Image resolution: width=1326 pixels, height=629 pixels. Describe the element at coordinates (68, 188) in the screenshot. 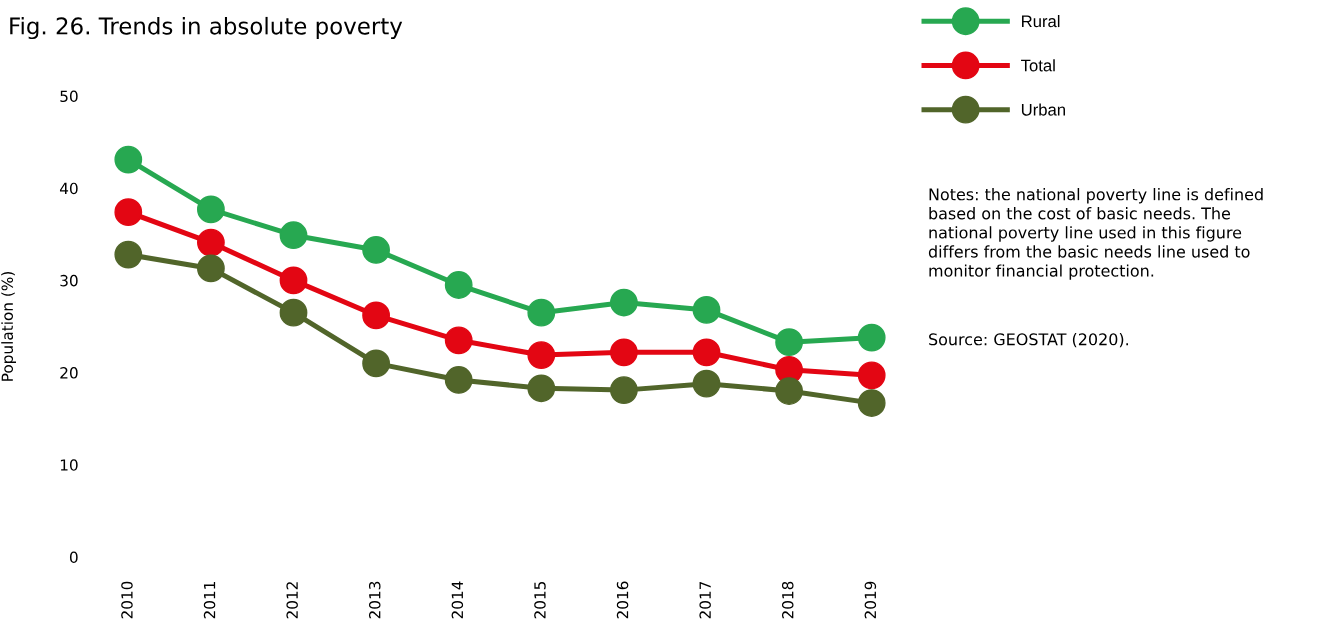

I see `y-tick-label: 40` at that location.